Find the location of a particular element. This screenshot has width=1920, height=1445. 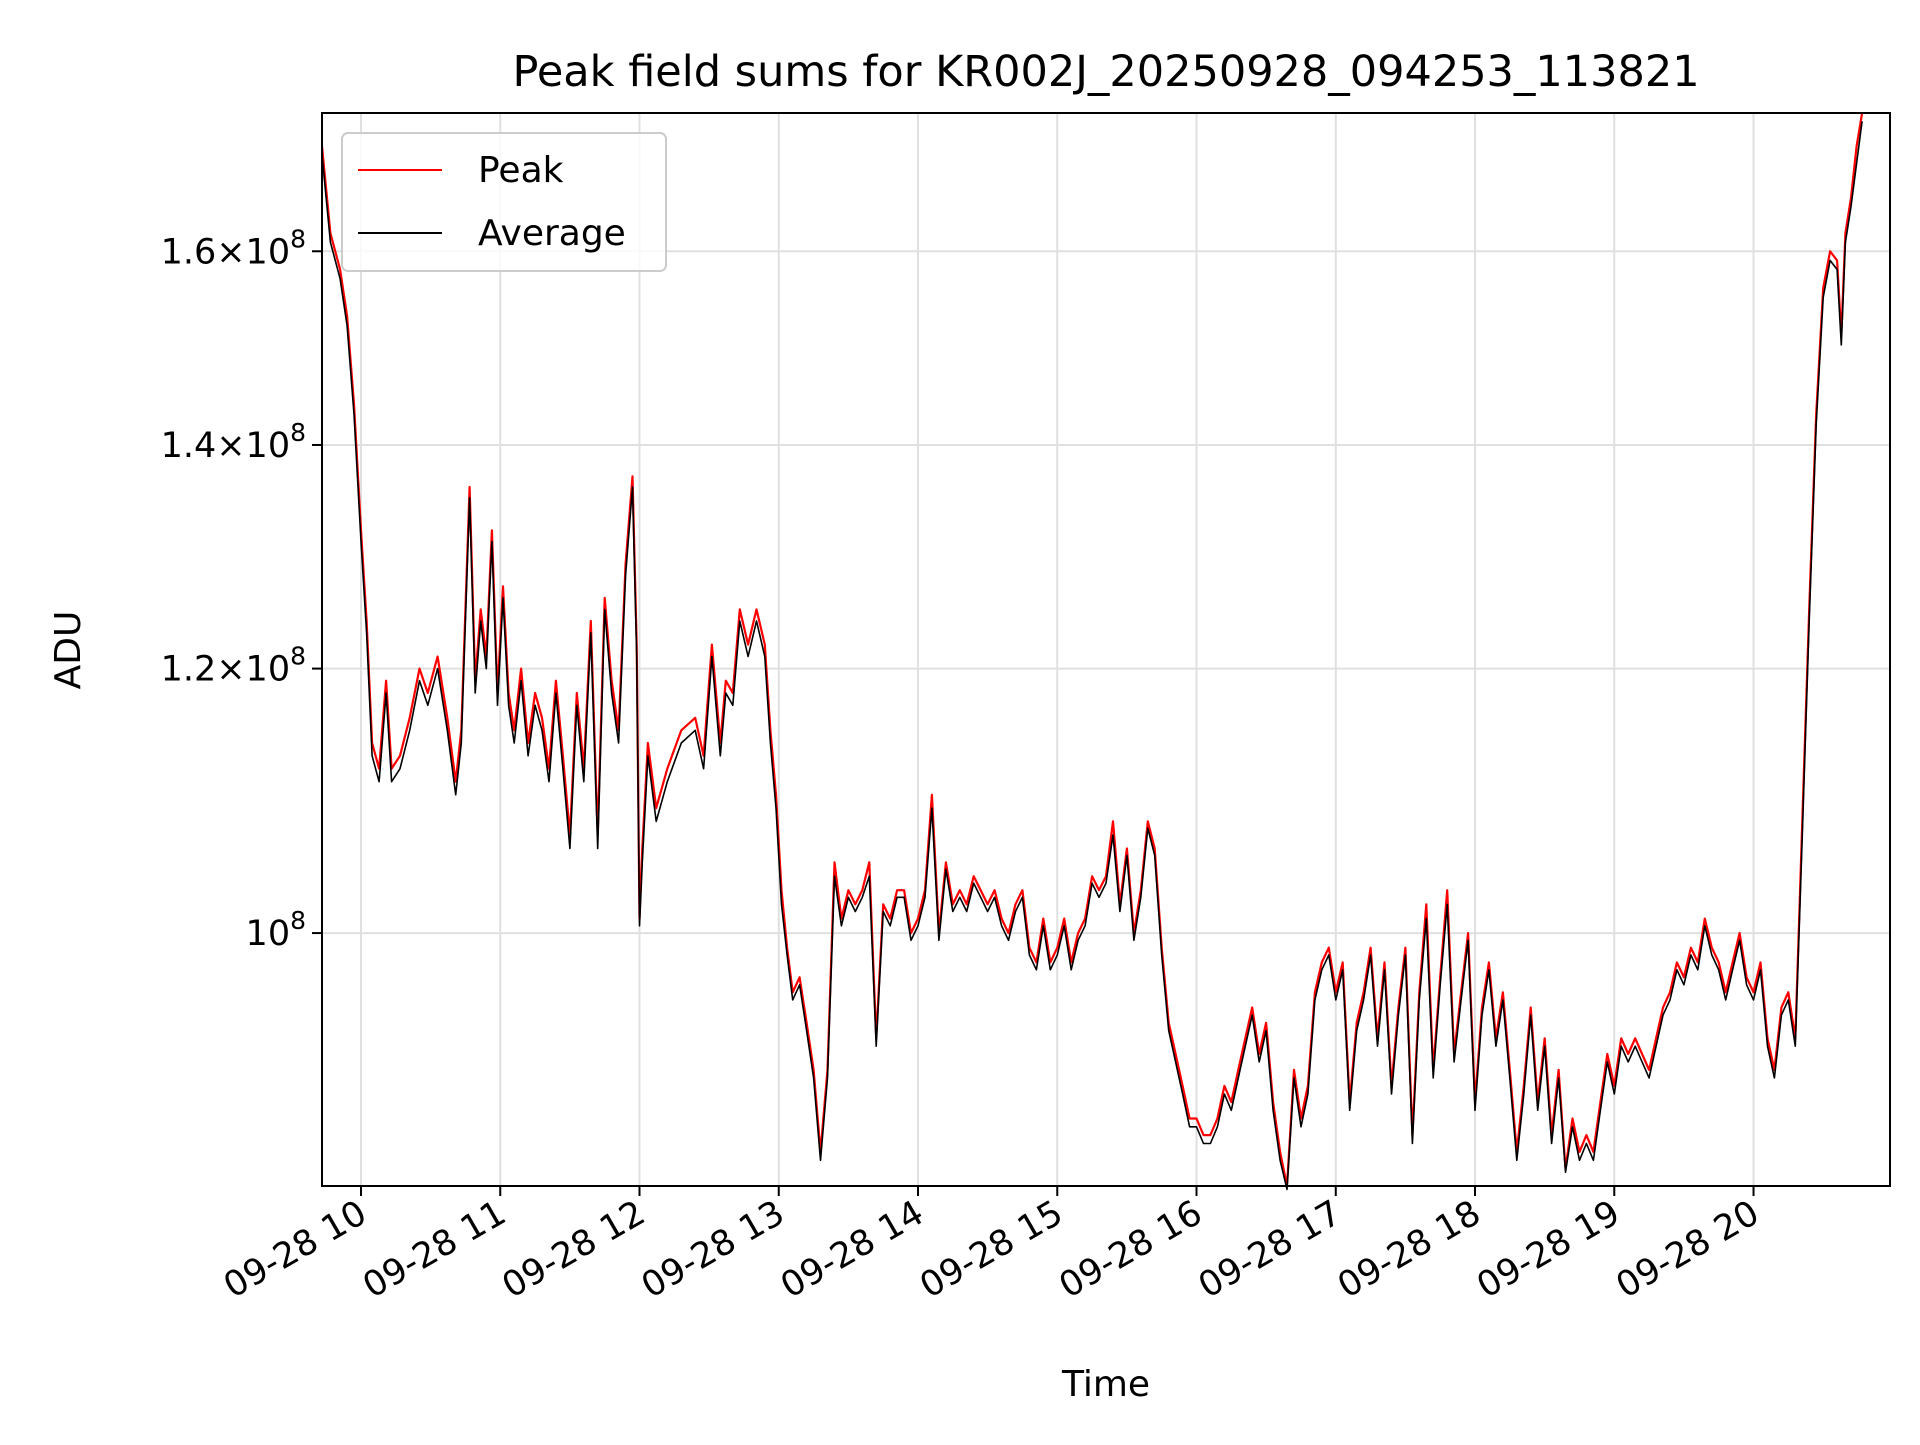

y-axis-ticks: 108 1.2×108 1.4×108 1.6×108 is located at coordinates (241, 589).